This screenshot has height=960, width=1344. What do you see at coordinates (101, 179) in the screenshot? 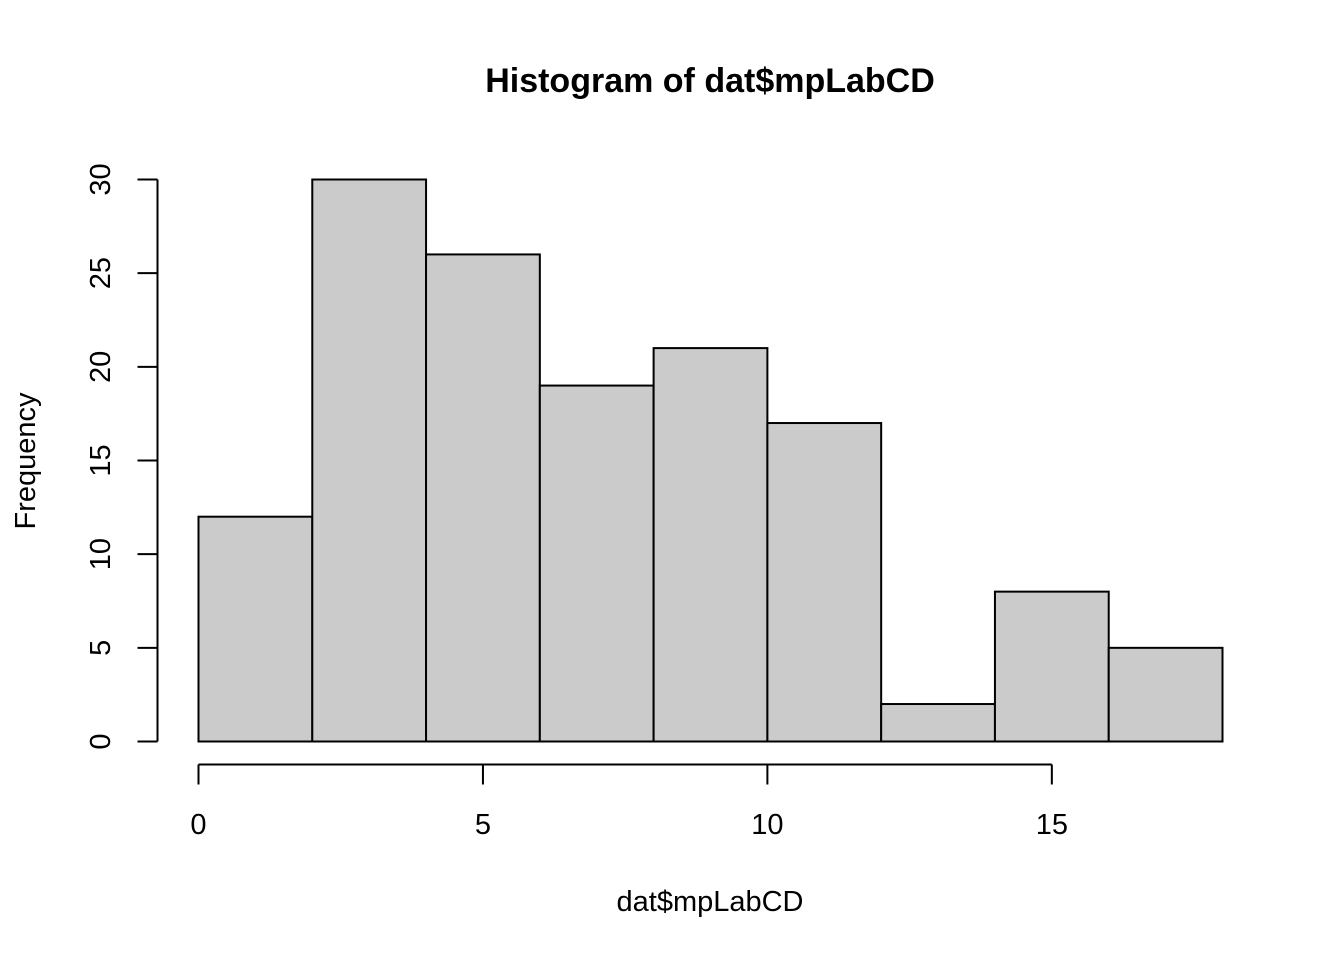
I see `y-tick-label-6: 30` at bounding box center [101, 179].